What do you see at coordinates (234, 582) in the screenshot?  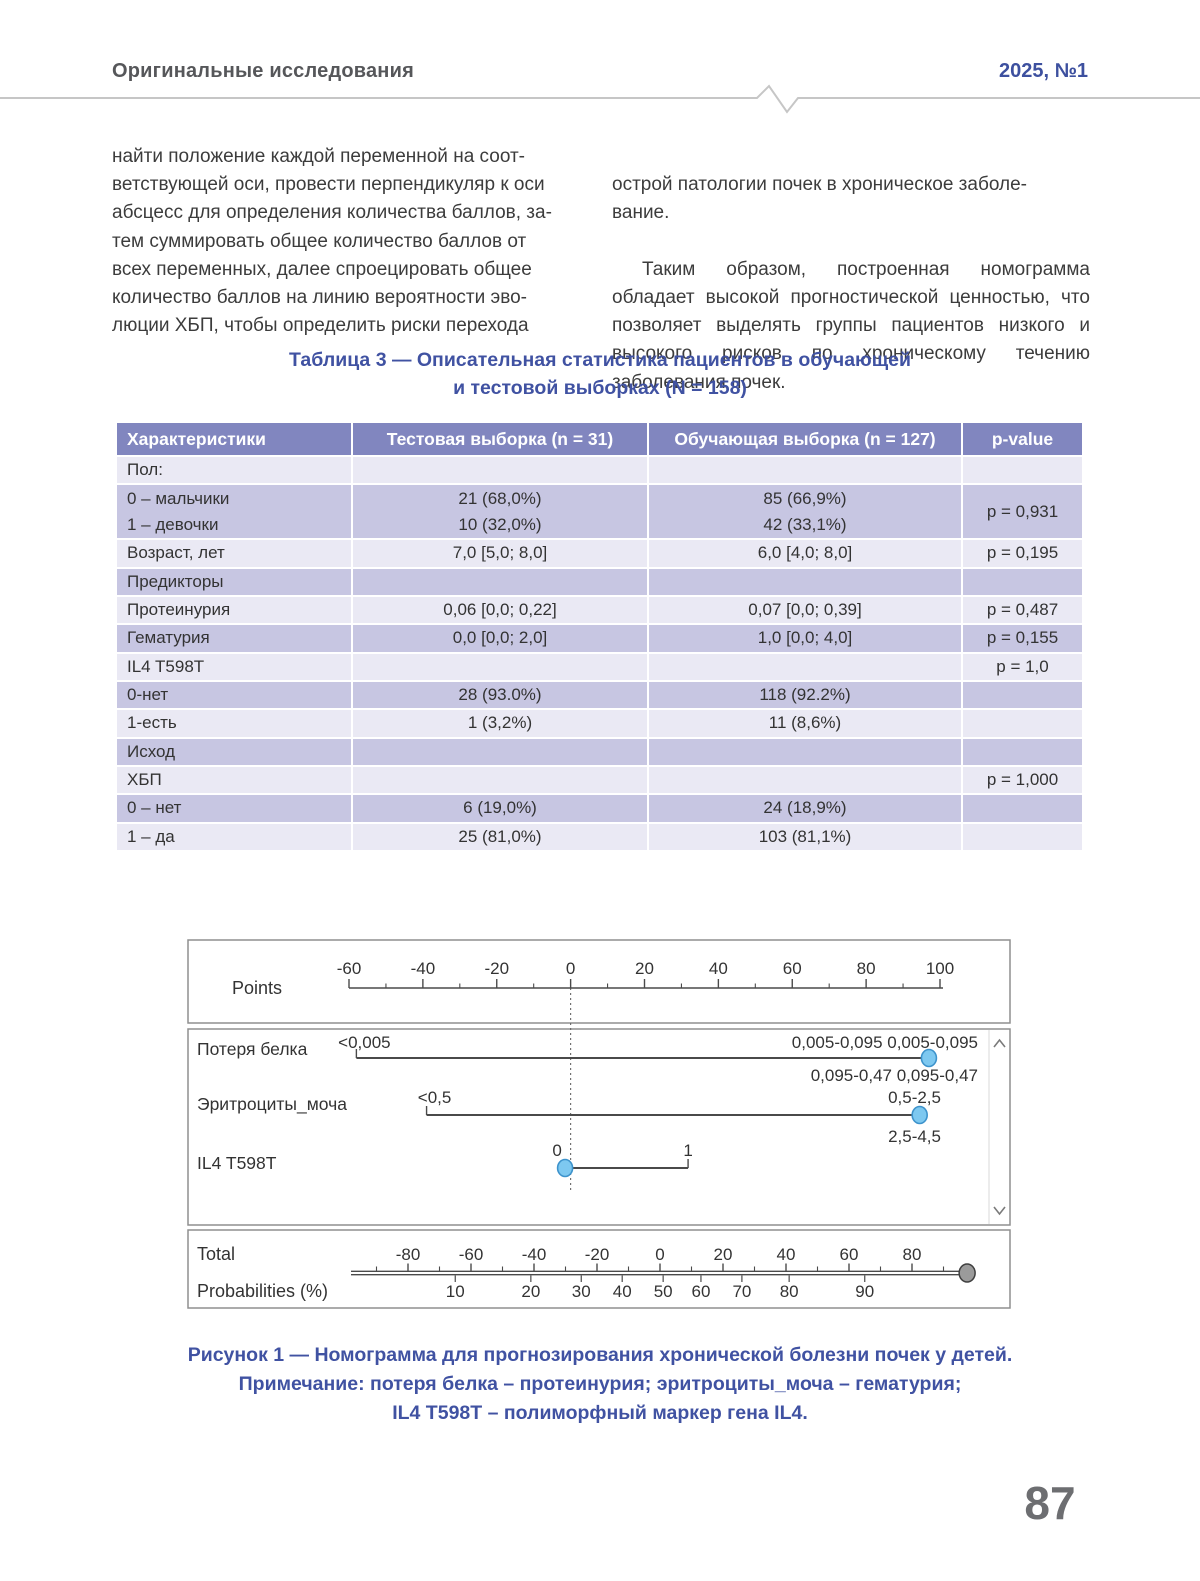 I see `table-cell: Предикторы` at bounding box center [234, 582].